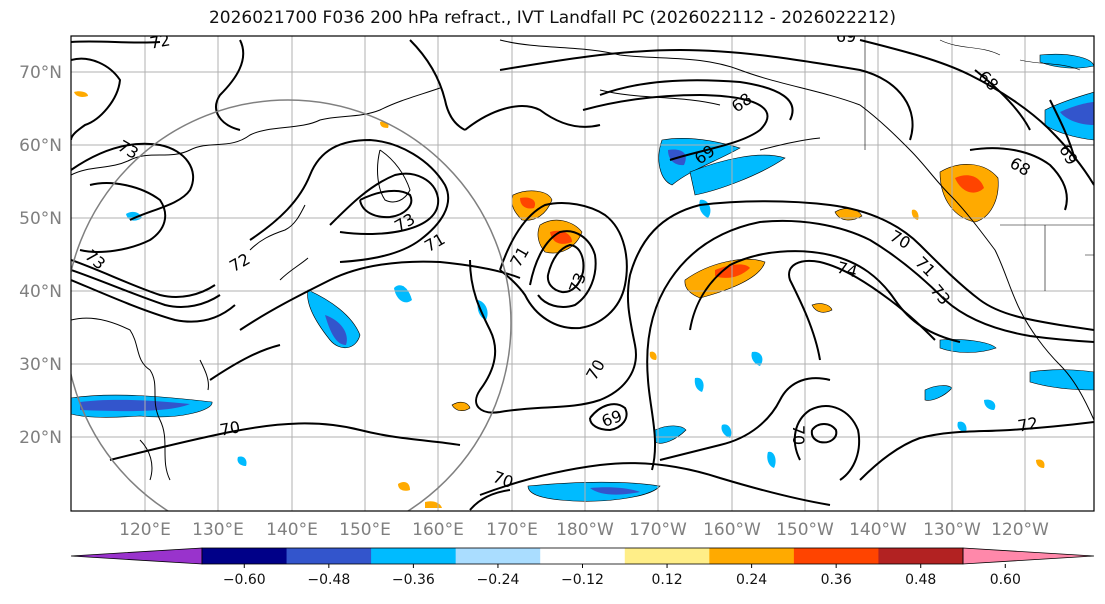 The width and height of the screenshot is (1105, 604). What do you see at coordinates (582, 580) in the screenshot?
I see `colorbar-tick-label: −0.12` at bounding box center [582, 580].